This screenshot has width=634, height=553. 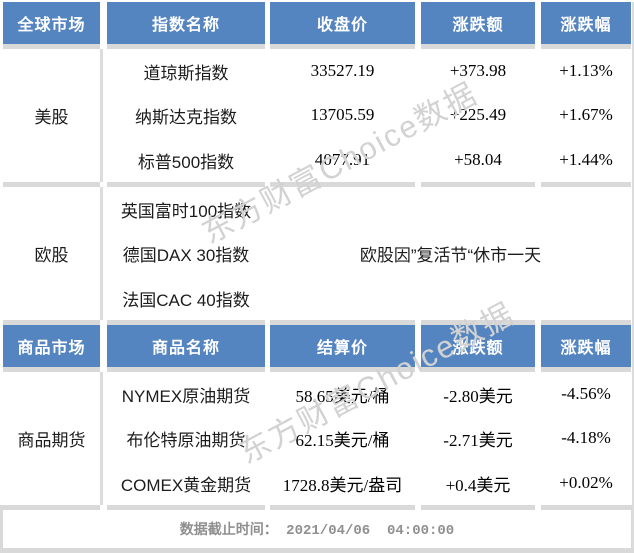 I want to click on commodity-market-header-row: 商品市场 商品名称 结算价 涨跌额 涨跌幅, so click(x=317, y=346).